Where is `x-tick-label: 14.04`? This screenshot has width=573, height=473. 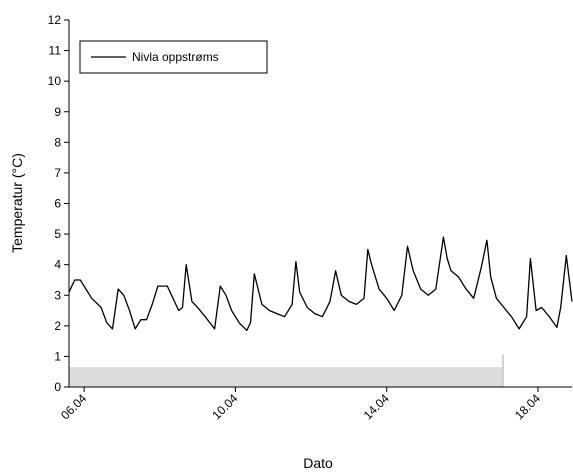 x-tick-label: 14.04 is located at coordinates (376, 406).